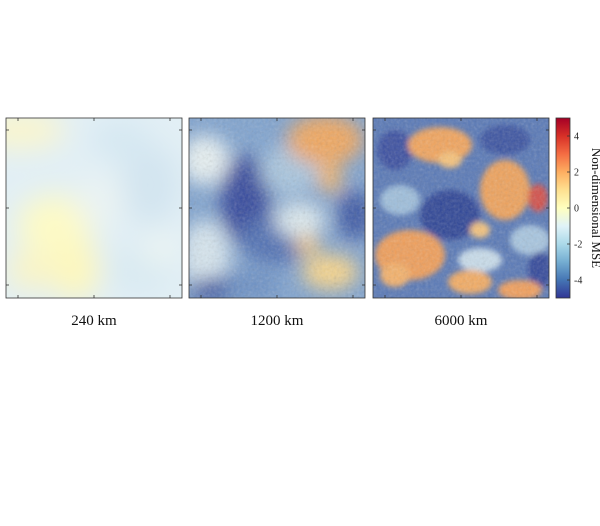 This screenshot has height=526, width=600. I want to click on panel-240km: 240 km, so click(94, 223).